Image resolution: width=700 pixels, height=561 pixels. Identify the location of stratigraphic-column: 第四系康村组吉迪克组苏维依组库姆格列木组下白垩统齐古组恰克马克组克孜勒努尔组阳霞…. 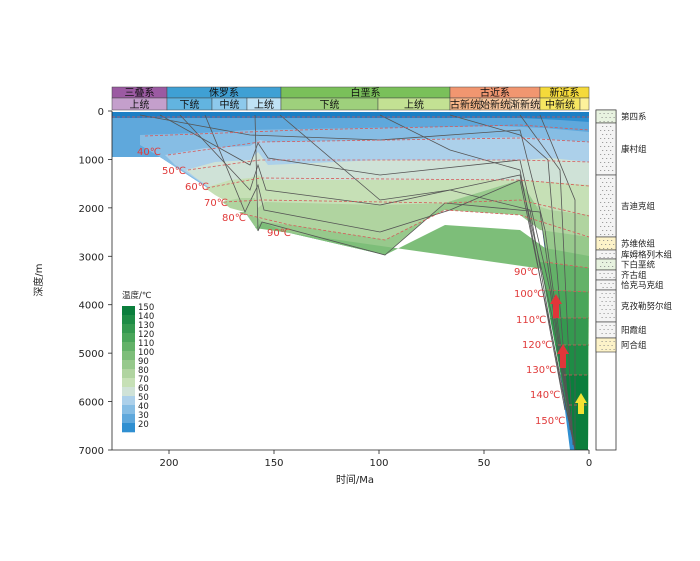
(634, 280).